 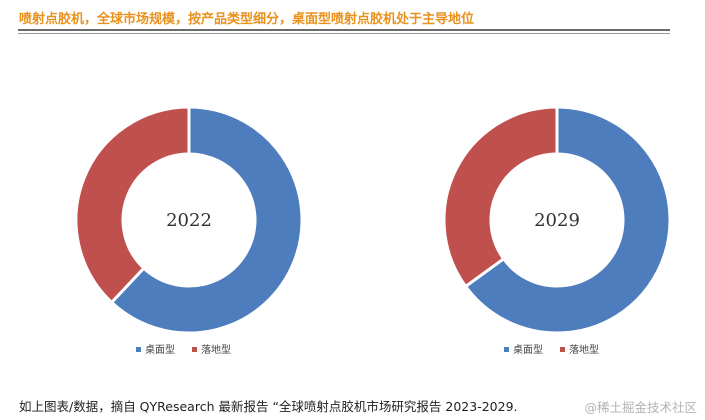 What do you see at coordinates (557, 220) in the screenshot?
I see `donut-center-label: 2029` at bounding box center [557, 220].